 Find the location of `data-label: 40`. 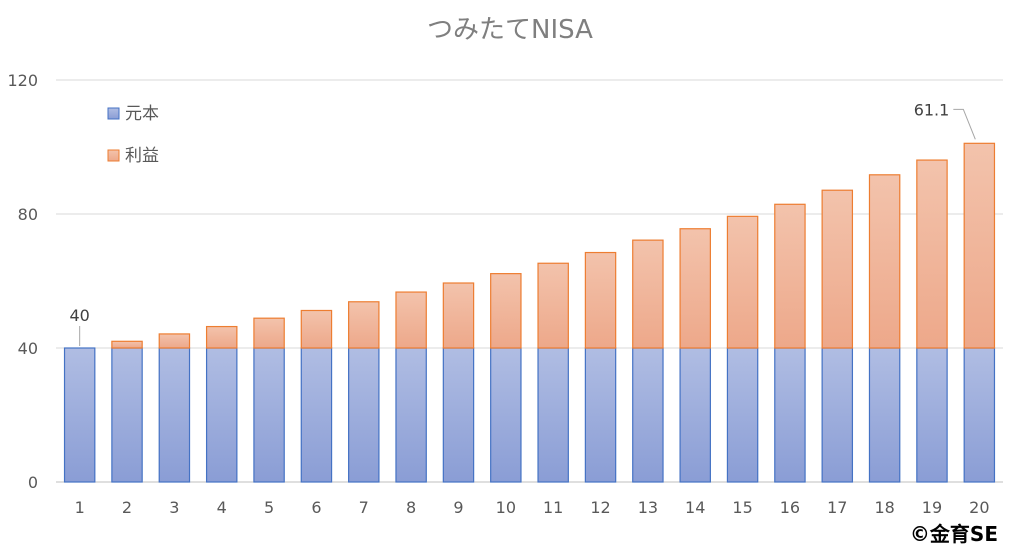

data-label: 40 is located at coordinates (79, 315).